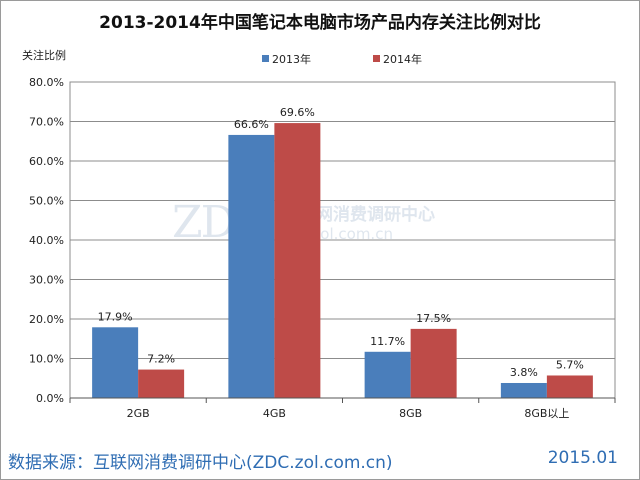 The image size is (640, 480). Describe the element at coordinates (274, 413) in the screenshot. I see `x-tick-label: 4GB` at that location.